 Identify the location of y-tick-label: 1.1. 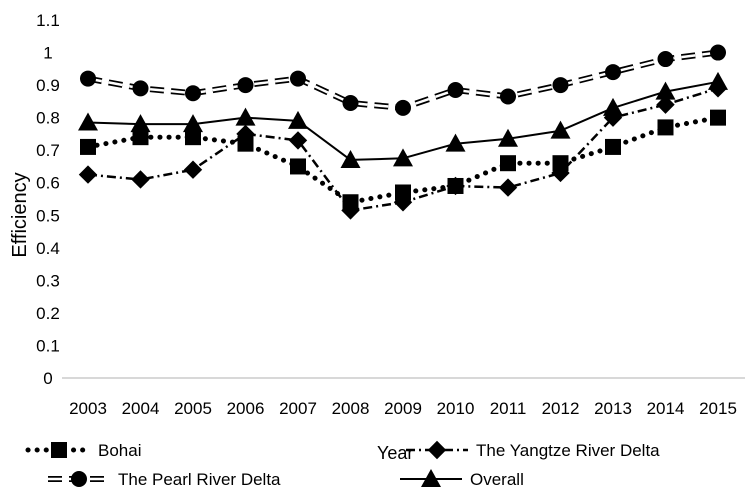
(48, 20).